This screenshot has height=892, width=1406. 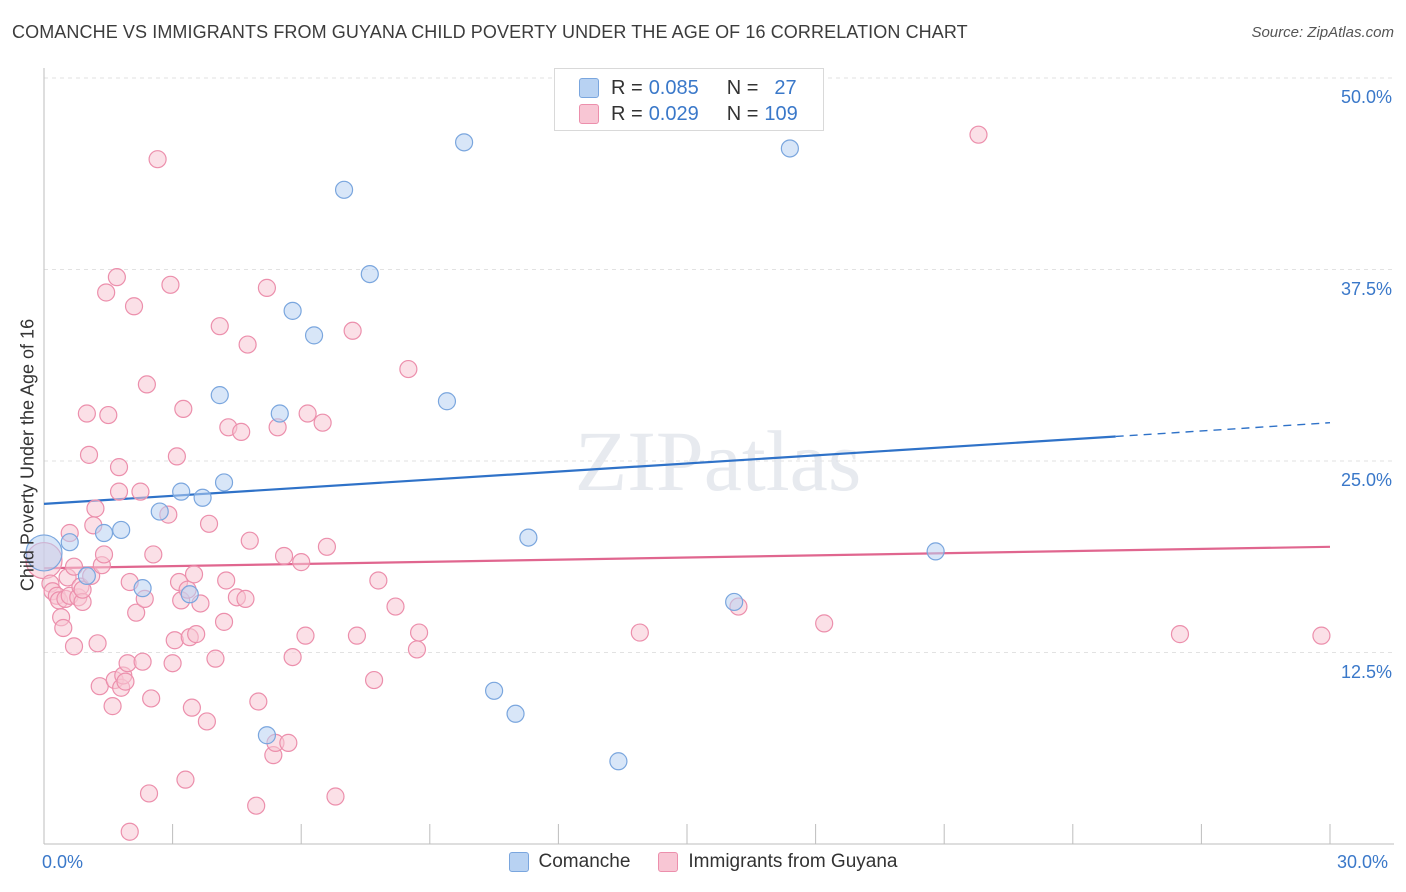 I want to click on r-value: 0.029, so click(x=673, y=113).